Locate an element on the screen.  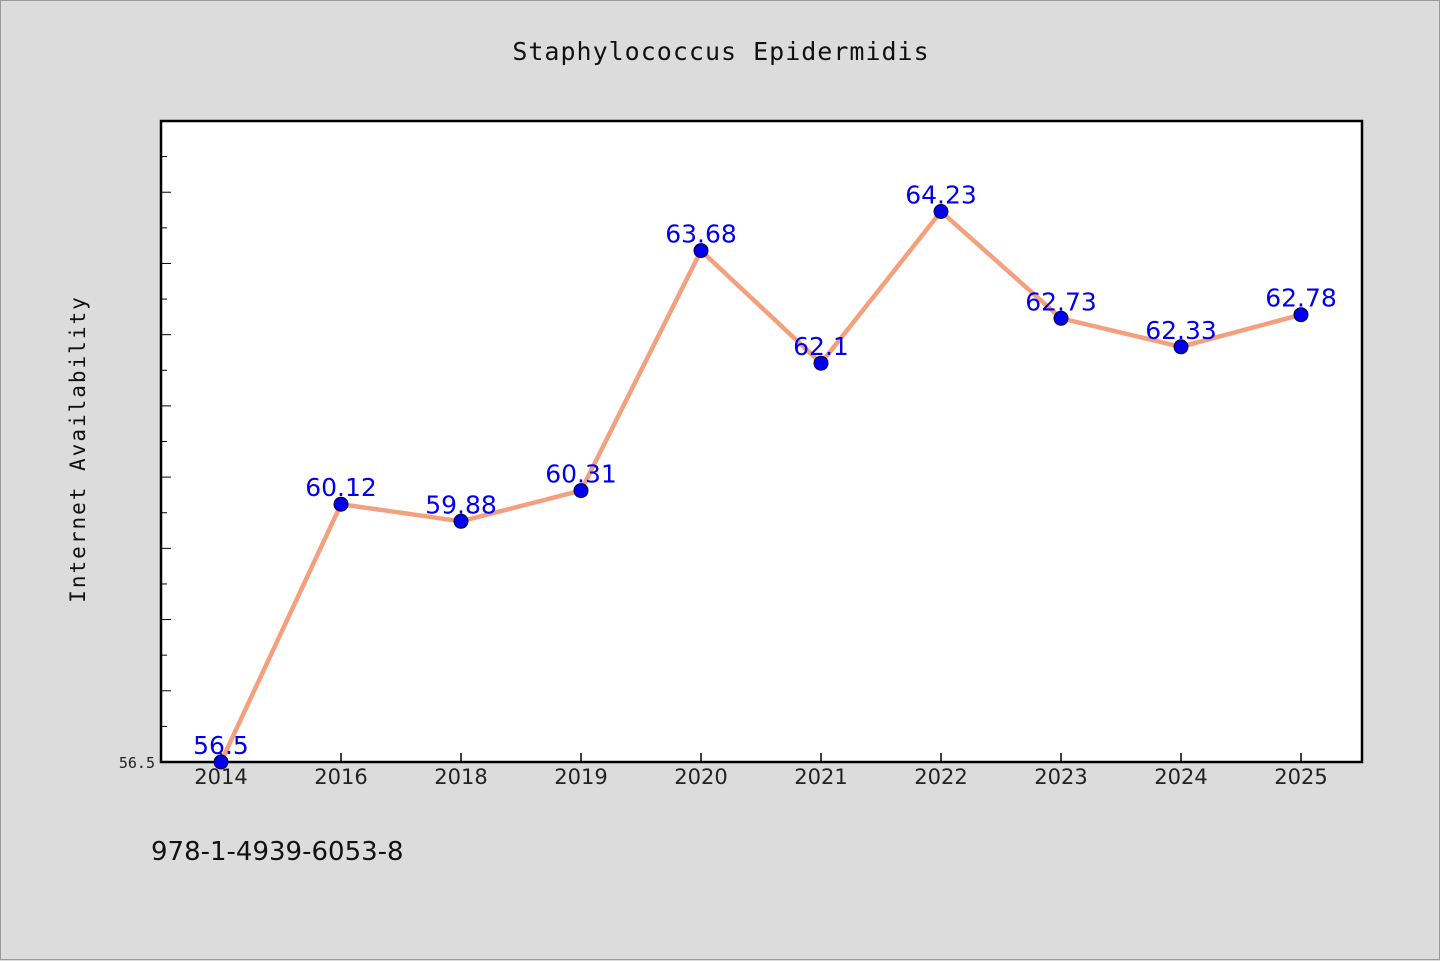
x-tick-labels: 2014 2016 2018 2019 2020 2021 2022 2023 2024 2025 is located at coordinates (760, 777).